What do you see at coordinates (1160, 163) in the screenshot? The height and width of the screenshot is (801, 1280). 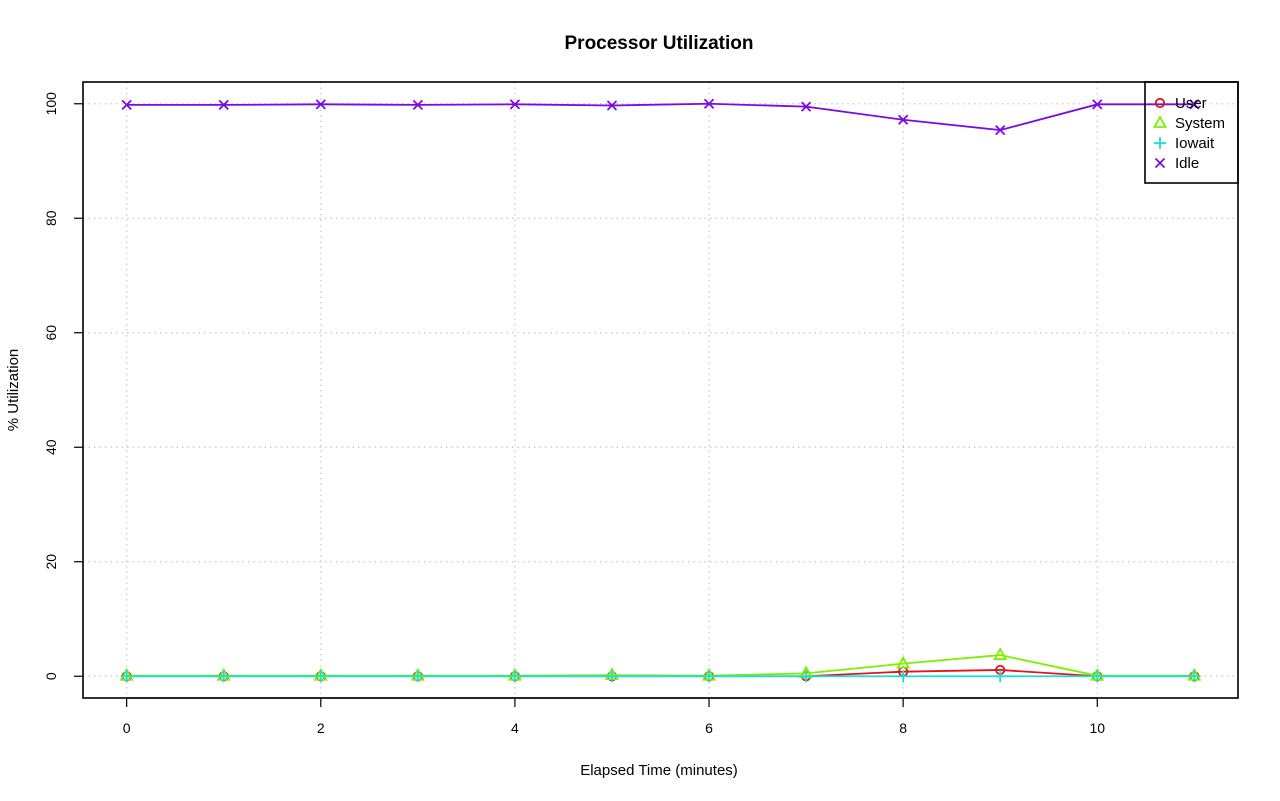 I see `legend-marker-idle` at bounding box center [1160, 163].